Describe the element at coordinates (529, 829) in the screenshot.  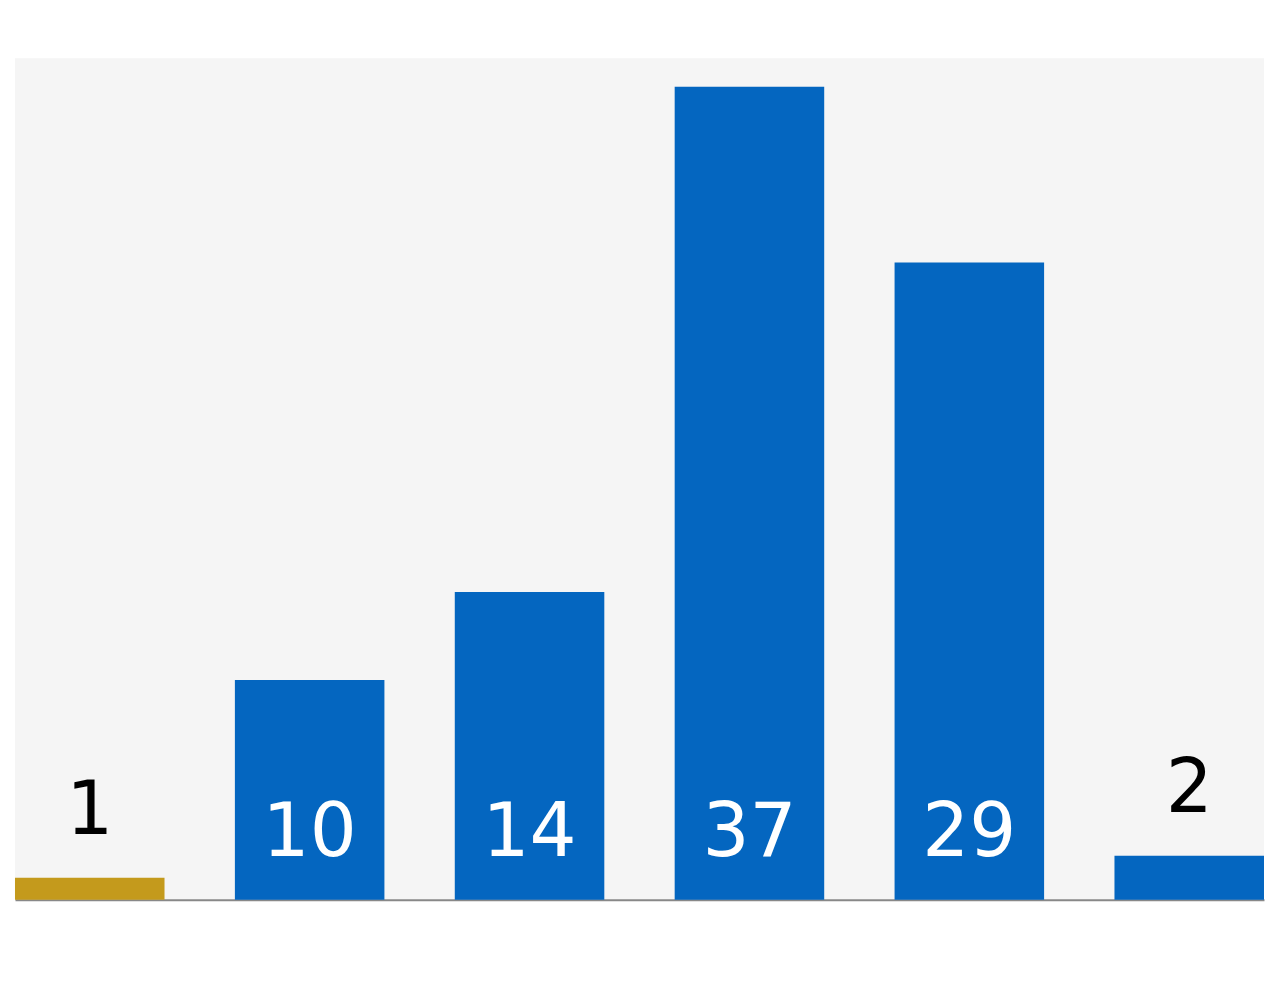
I see `data-label: 14` at that location.